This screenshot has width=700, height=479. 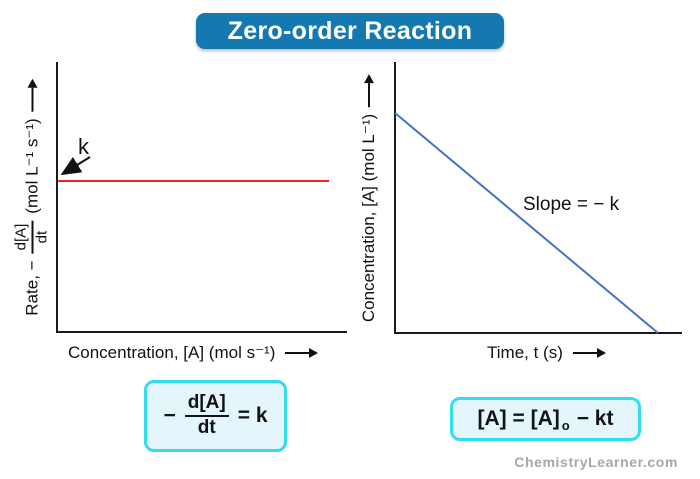 What do you see at coordinates (252, 415) in the screenshot?
I see `equals-k: = k` at bounding box center [252, 415].